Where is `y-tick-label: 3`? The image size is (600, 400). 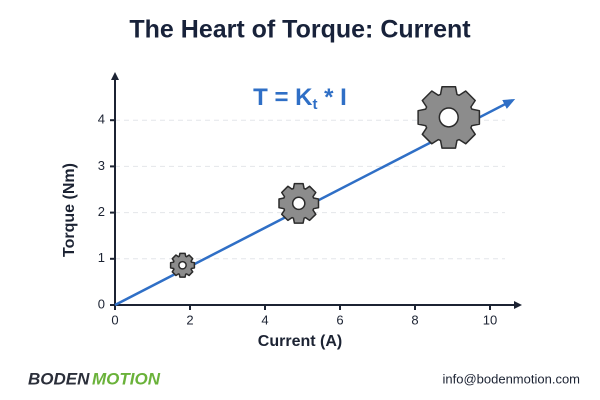
y-tick-label: 3 is located at coordinates (101, 165).